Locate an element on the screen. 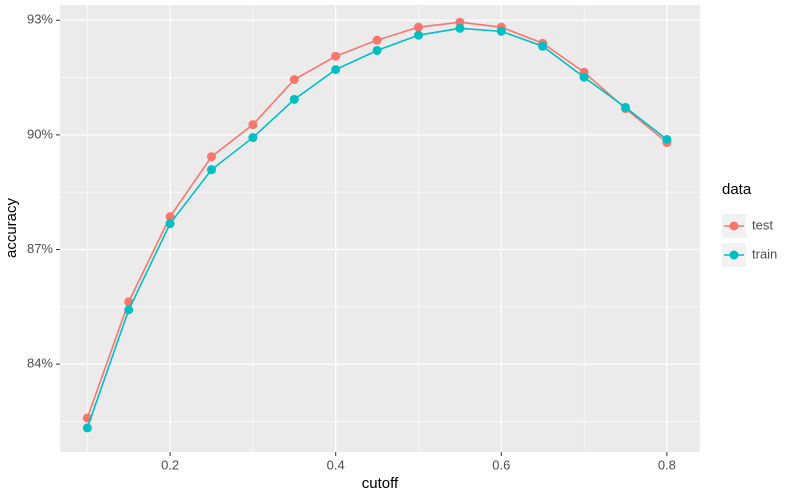 Image resolution: width=789 pixels, height=493 pixels. y-tick-label: 90% is located at coordinates (40, 133).